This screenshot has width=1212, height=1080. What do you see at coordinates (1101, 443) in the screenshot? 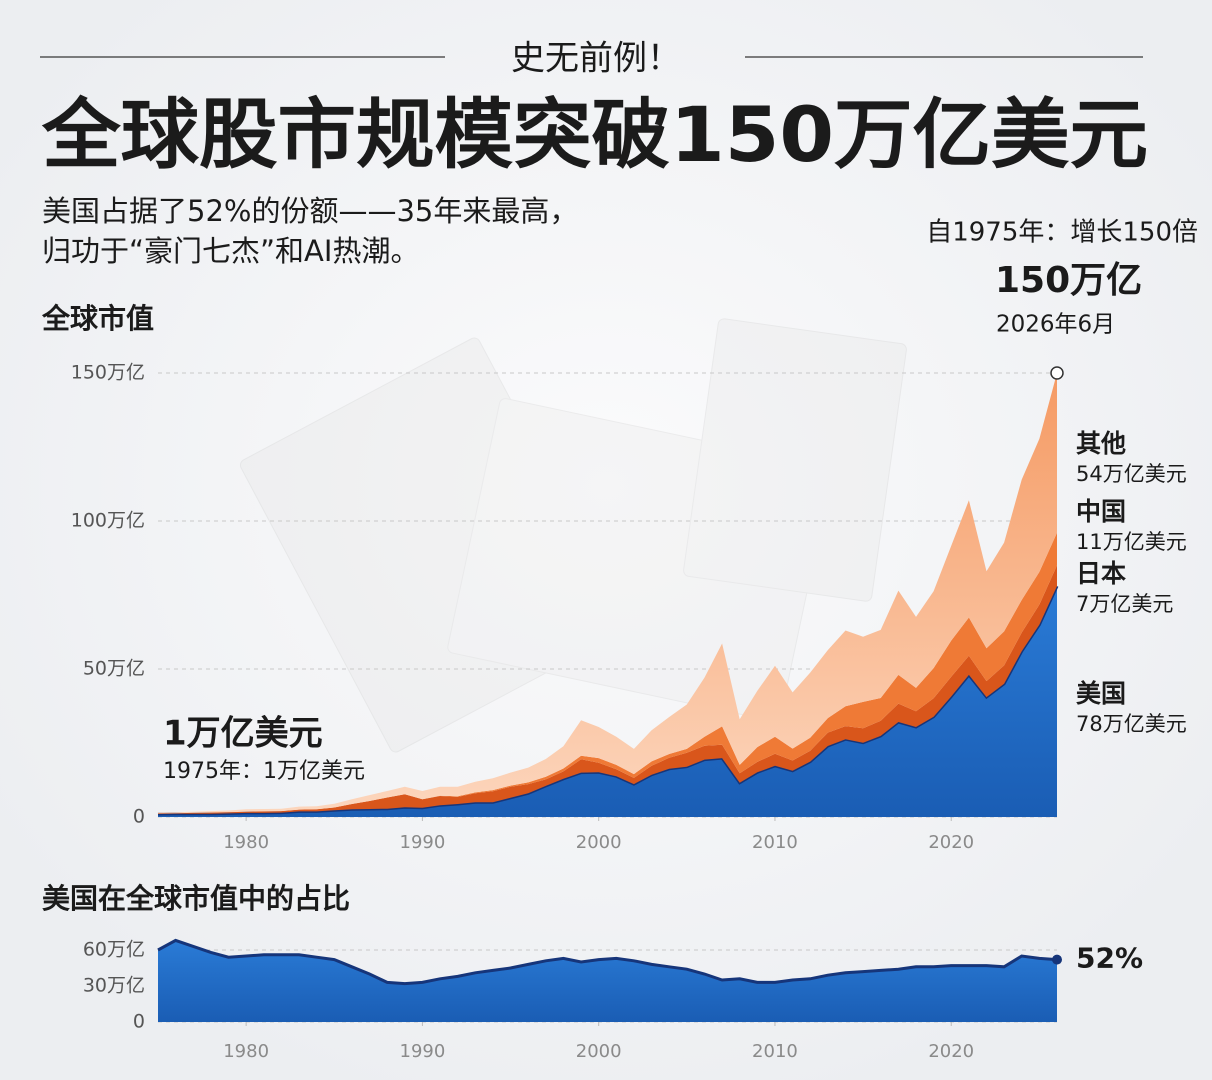
I see `series-label: 其他` at bounding box center [1101, 443].